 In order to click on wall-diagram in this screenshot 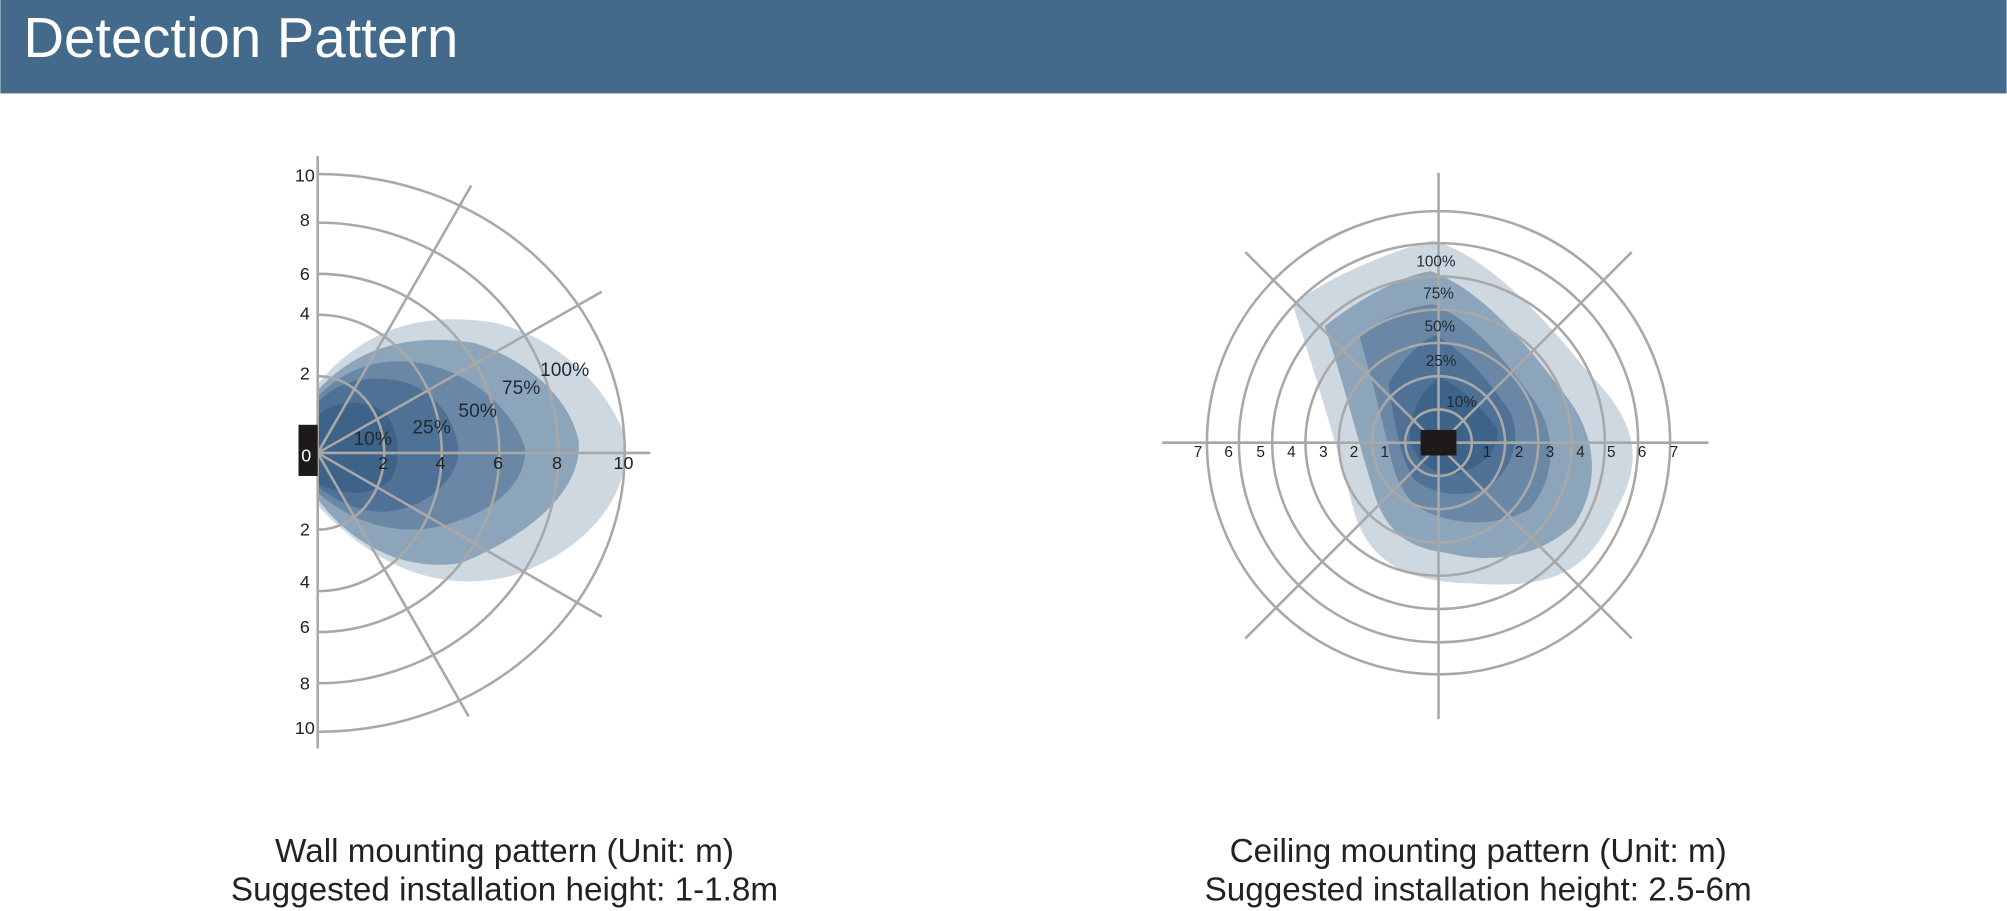, I will do `click(474, 452)`.